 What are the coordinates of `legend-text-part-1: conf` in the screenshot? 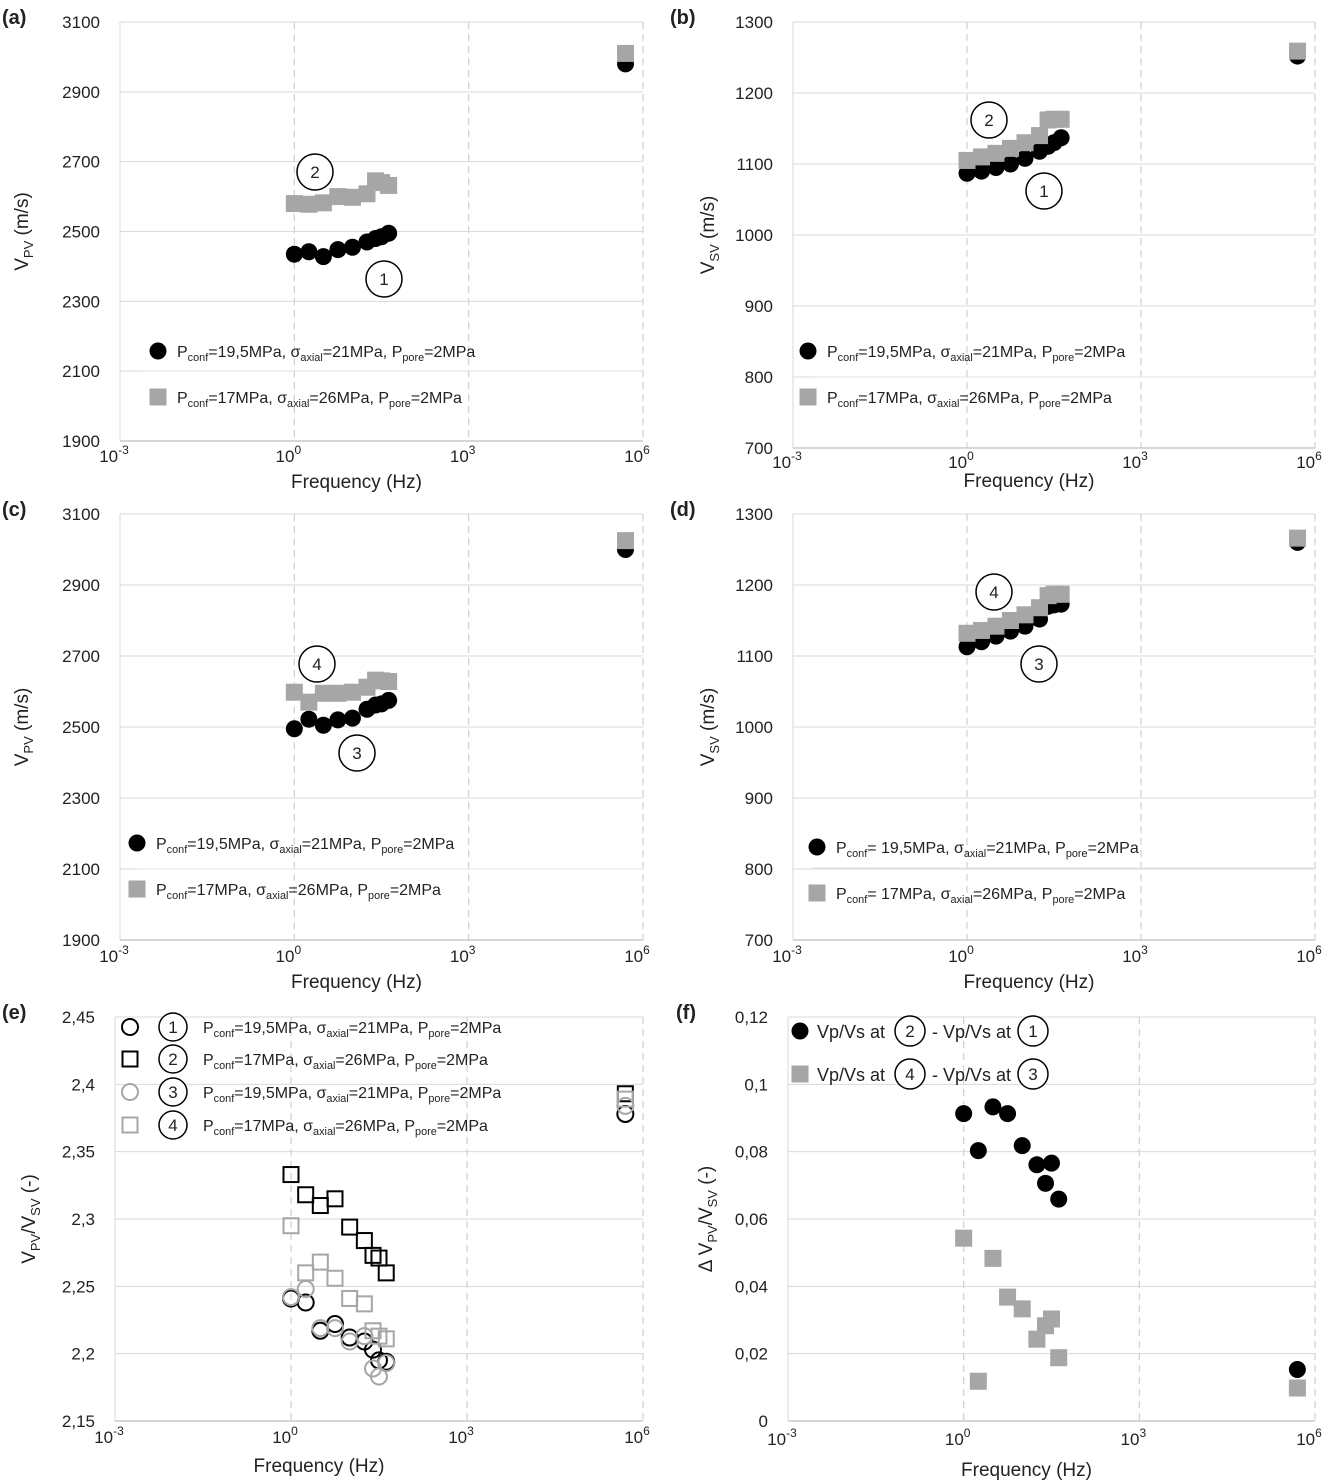 It's located at (858, 900).